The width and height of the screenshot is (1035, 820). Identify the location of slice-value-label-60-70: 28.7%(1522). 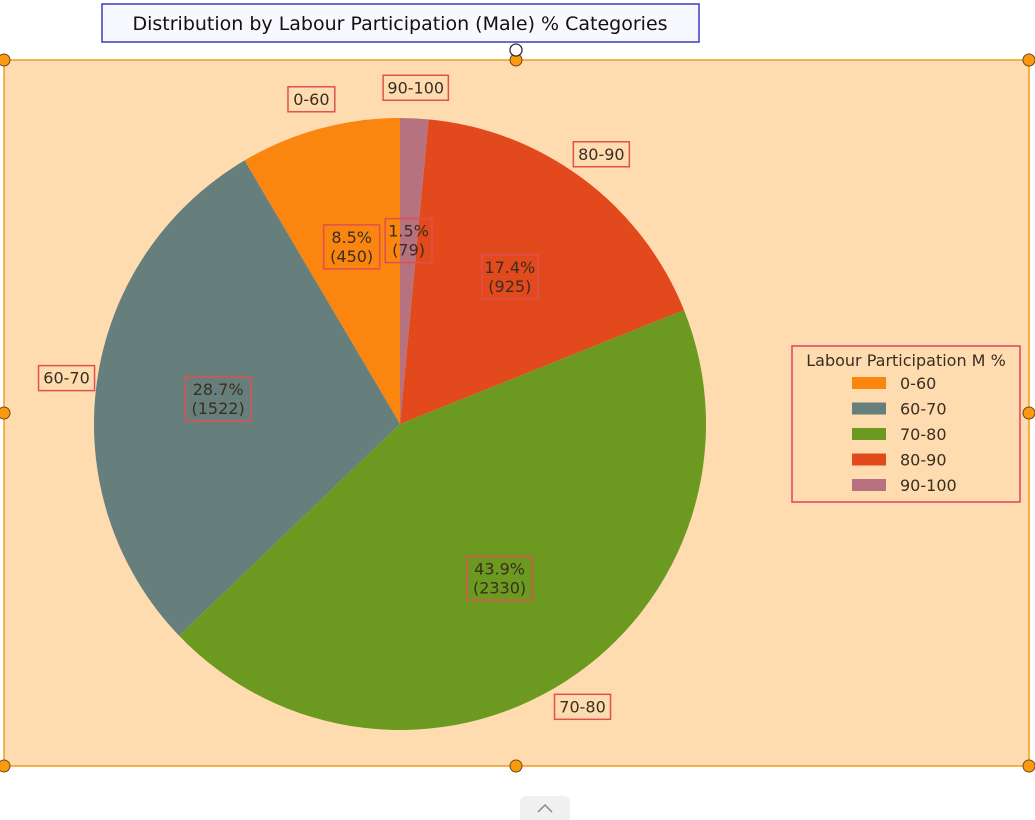
(218, 399).